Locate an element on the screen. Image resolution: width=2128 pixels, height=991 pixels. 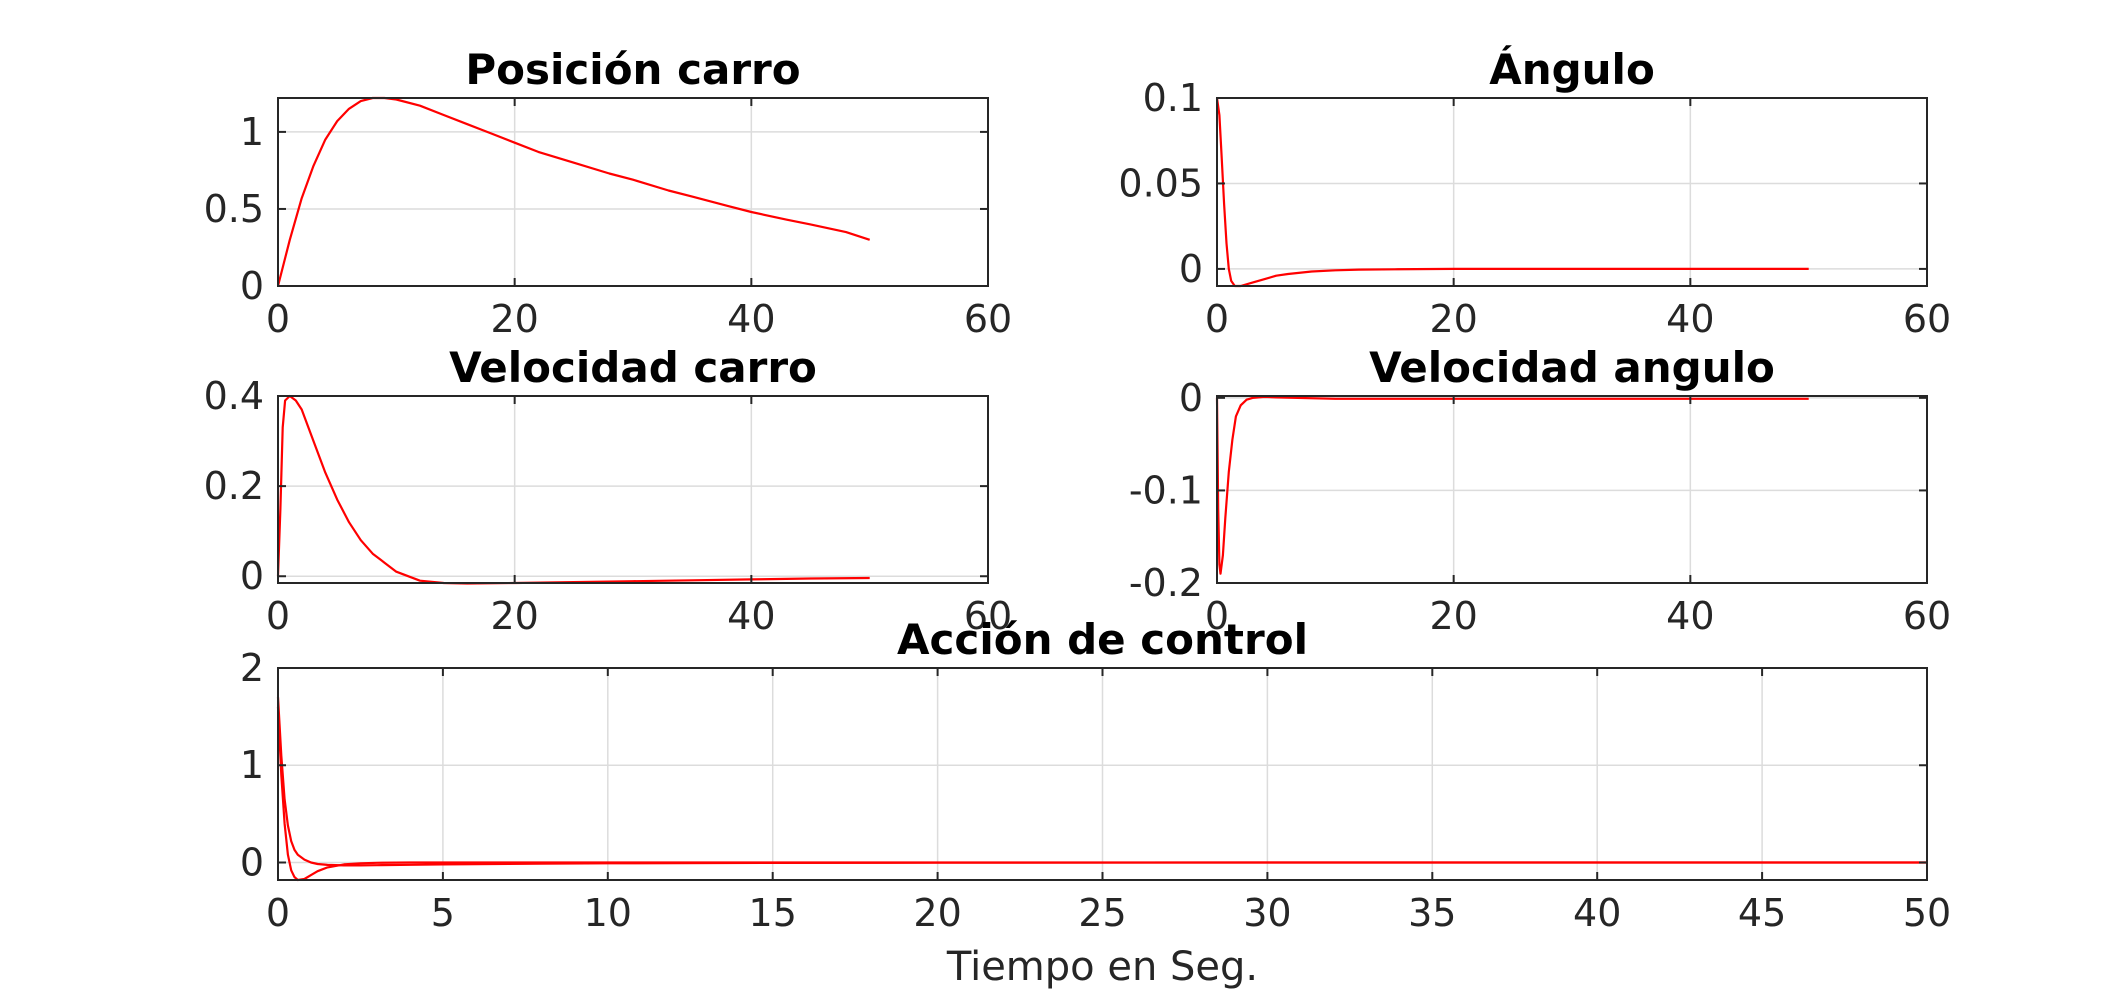
velocidad-carro-xtick-label: 20 is located at coordinates (514, 616).